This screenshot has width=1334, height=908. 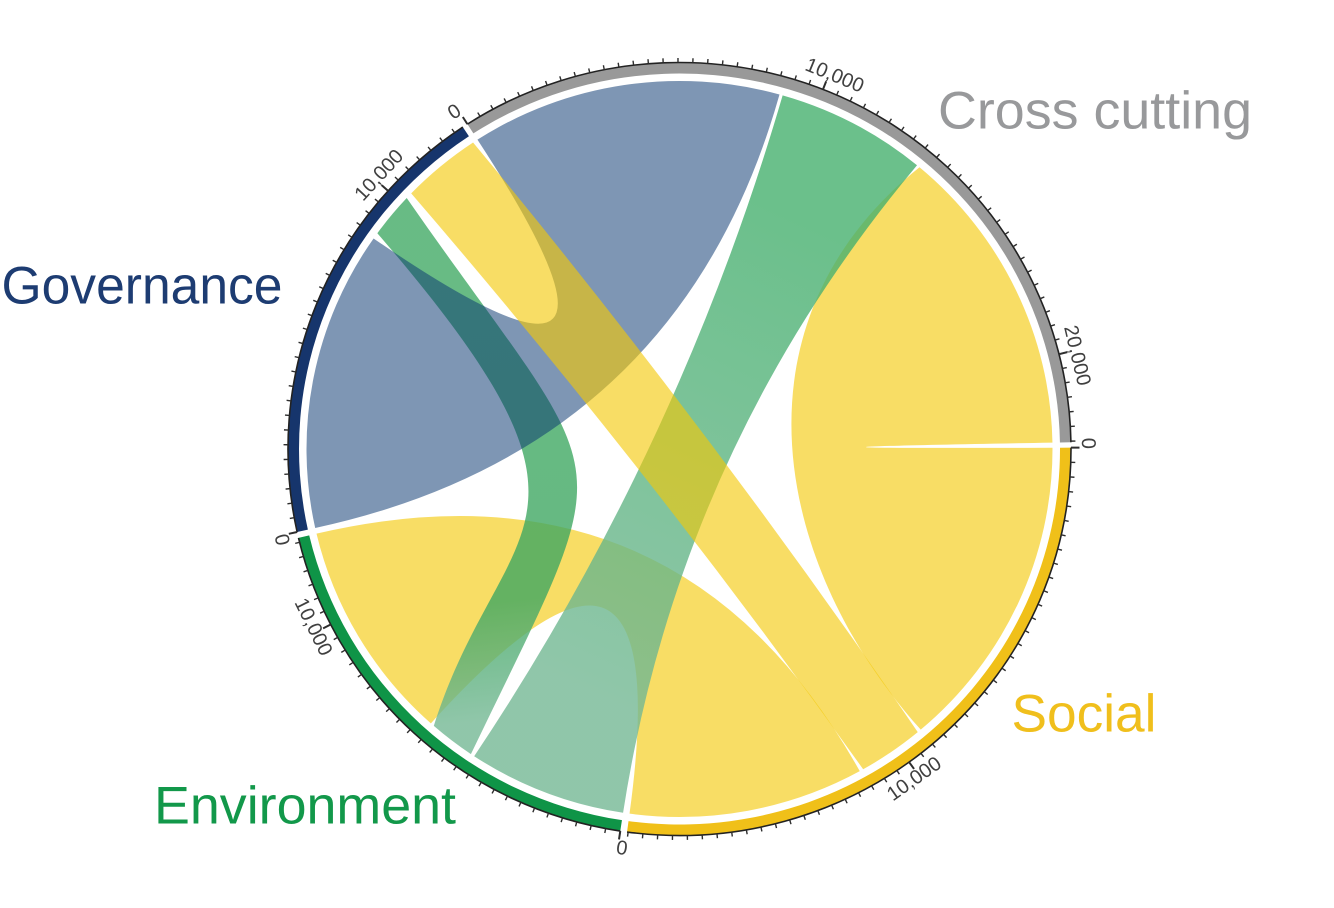 I want to click on svg-text: Governance, so click(x=142, y=286).